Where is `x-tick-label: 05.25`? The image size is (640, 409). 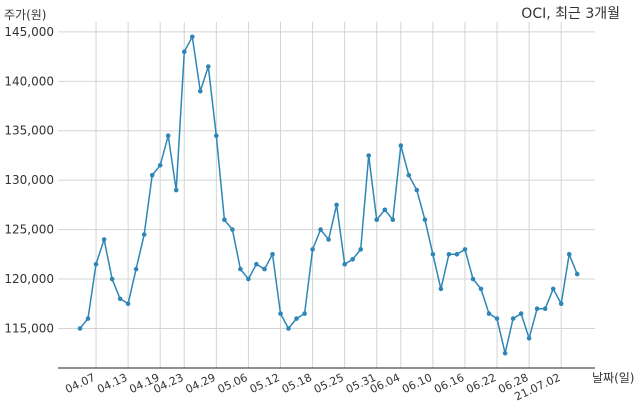
x-tick-label: 05.25 is located at coordinates (329, 383).